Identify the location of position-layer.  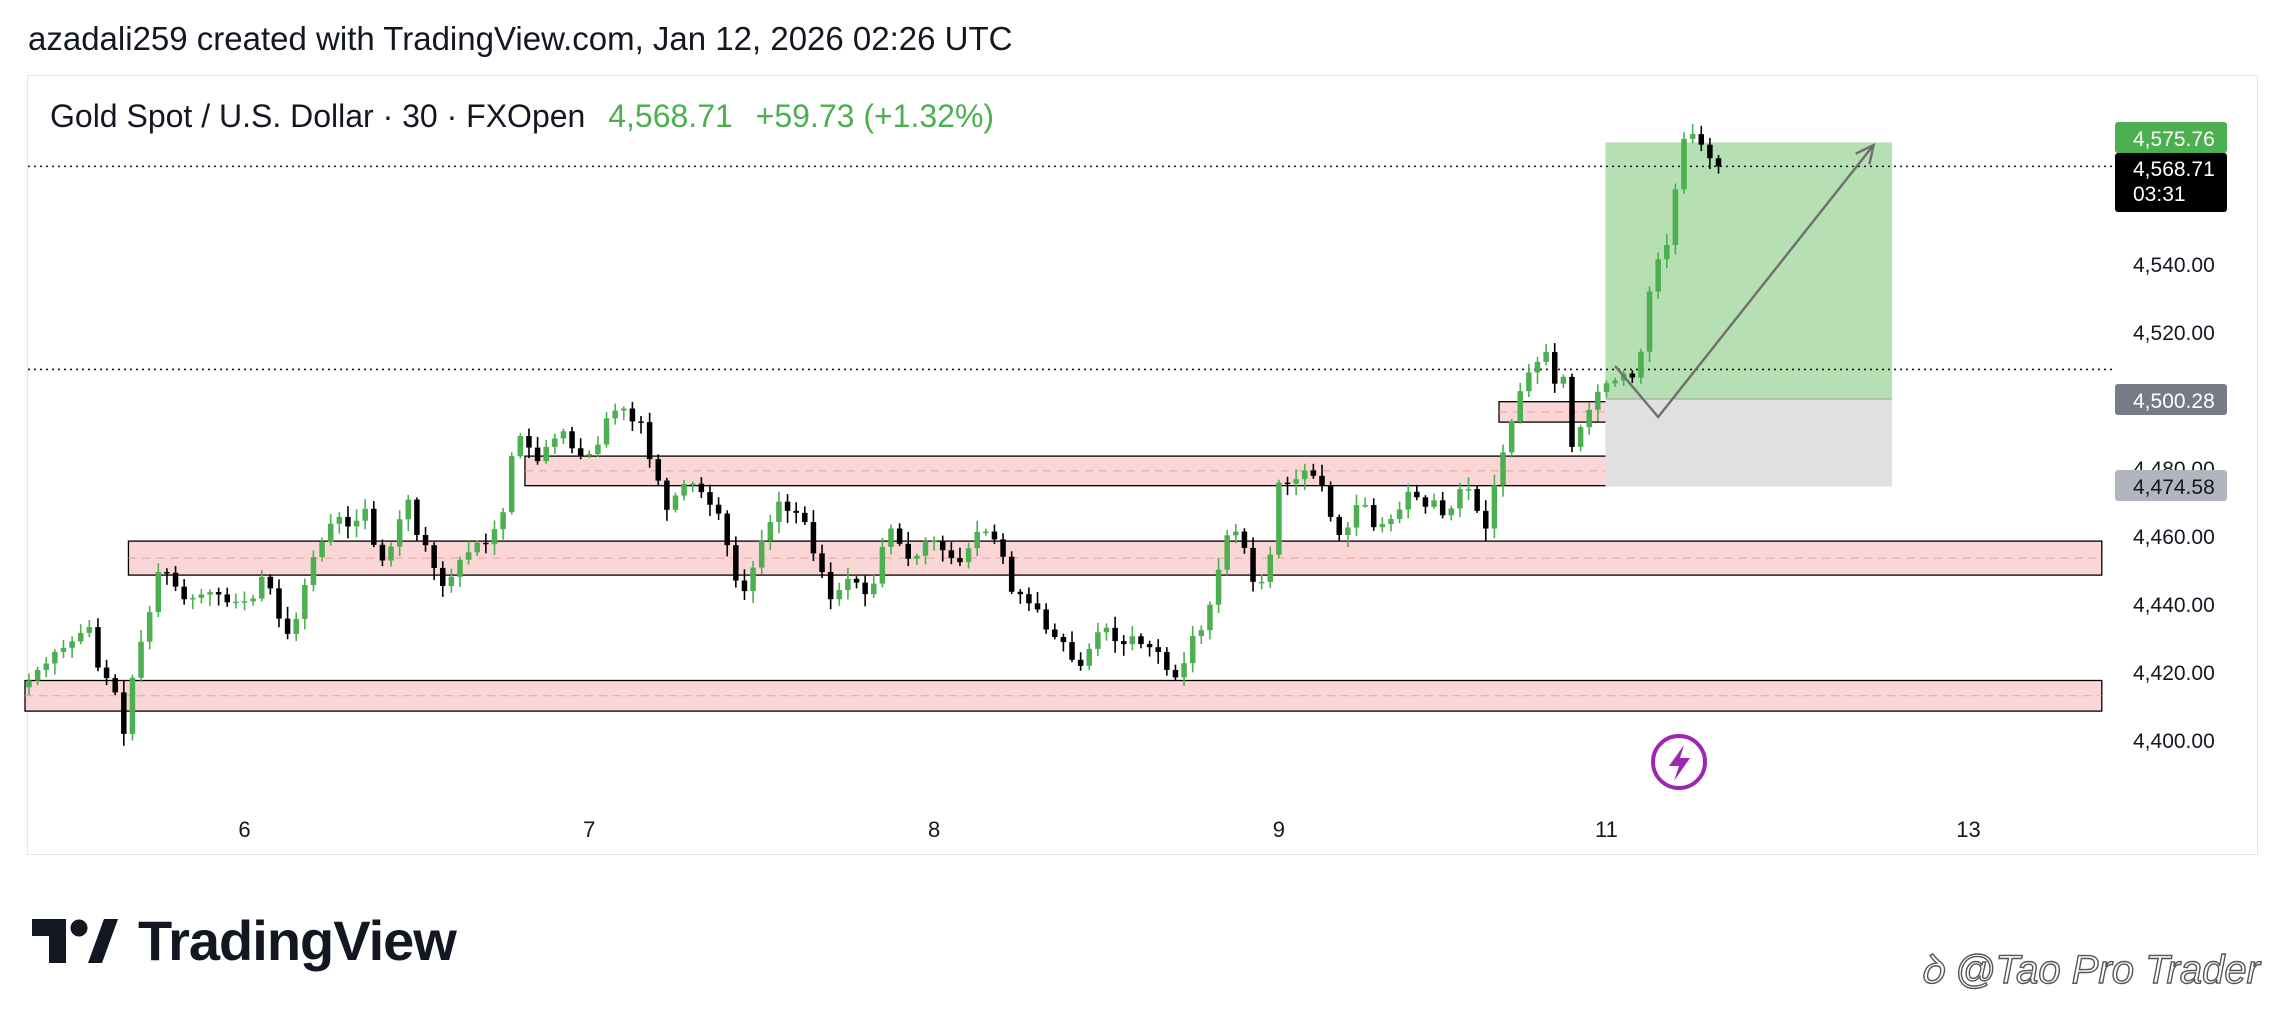
(1748, 314).